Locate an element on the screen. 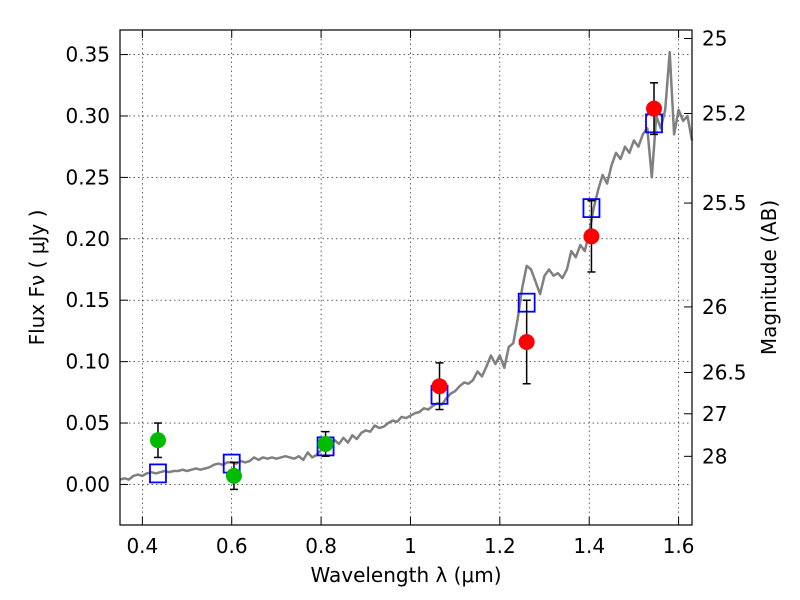 This screenshot has height=600, width=800. y2-axis-label: Magnitude (AB) is located at coordinates (769, 277).